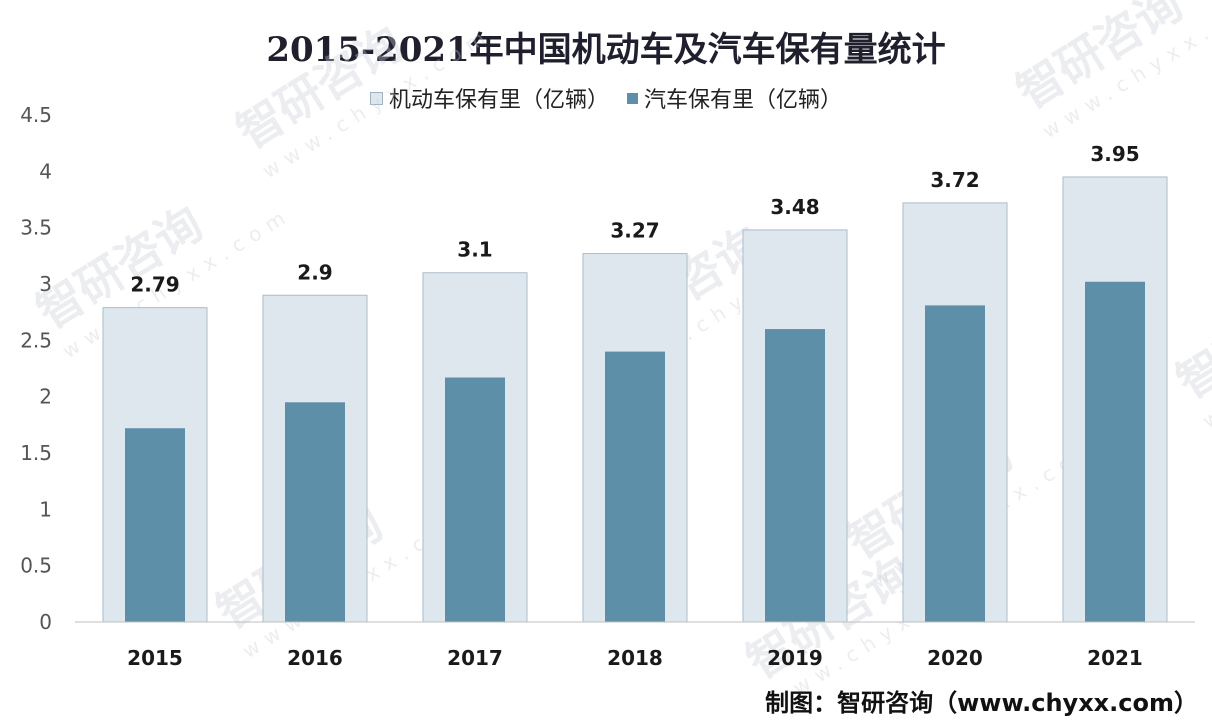 The height and width of the screenshot is (728, 1212). Describe the element at coordinates (1189, 337) in the screenshot. I see `watermark-name: 智研咨询` at that location.